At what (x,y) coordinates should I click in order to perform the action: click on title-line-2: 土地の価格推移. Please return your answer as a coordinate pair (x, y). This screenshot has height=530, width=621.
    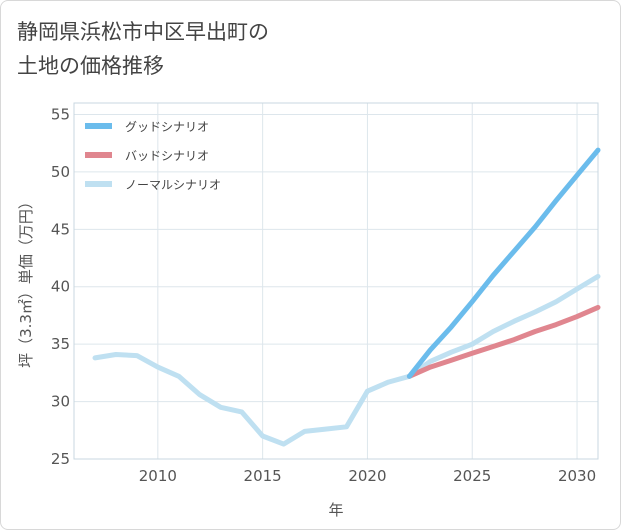
    Looking at the image, I should click on (90, 66).